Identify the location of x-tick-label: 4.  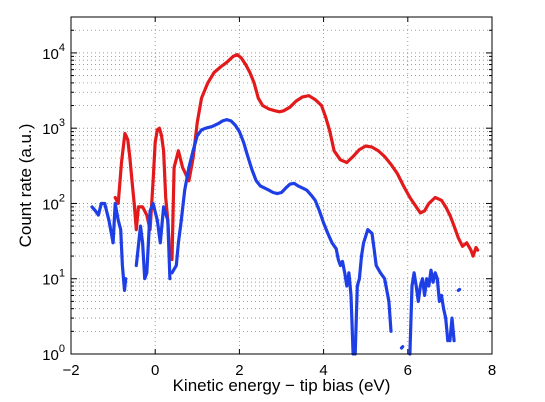
(323, 370).